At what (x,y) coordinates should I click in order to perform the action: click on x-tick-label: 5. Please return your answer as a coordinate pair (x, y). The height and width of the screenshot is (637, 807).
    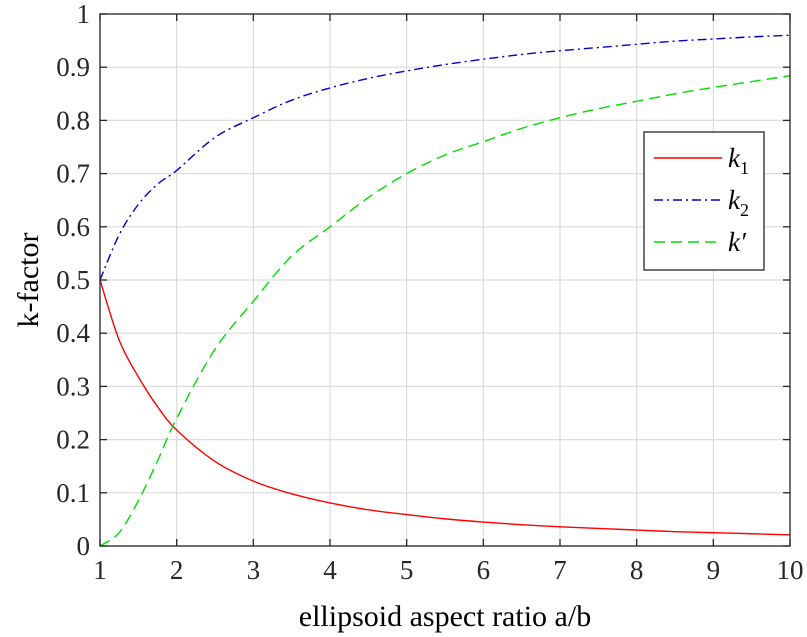
    Looking at the image, I should click on (407, 570).